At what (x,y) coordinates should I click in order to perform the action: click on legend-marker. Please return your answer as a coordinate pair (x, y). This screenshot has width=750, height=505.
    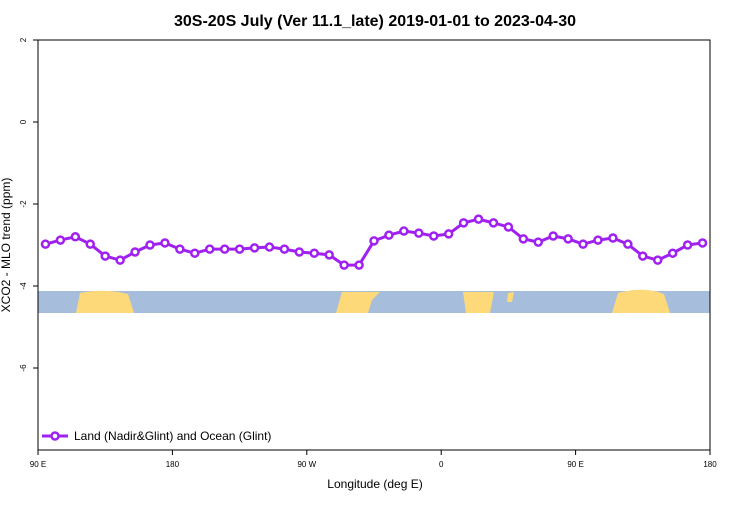
    Looking at the image, I should click on (55, 436).